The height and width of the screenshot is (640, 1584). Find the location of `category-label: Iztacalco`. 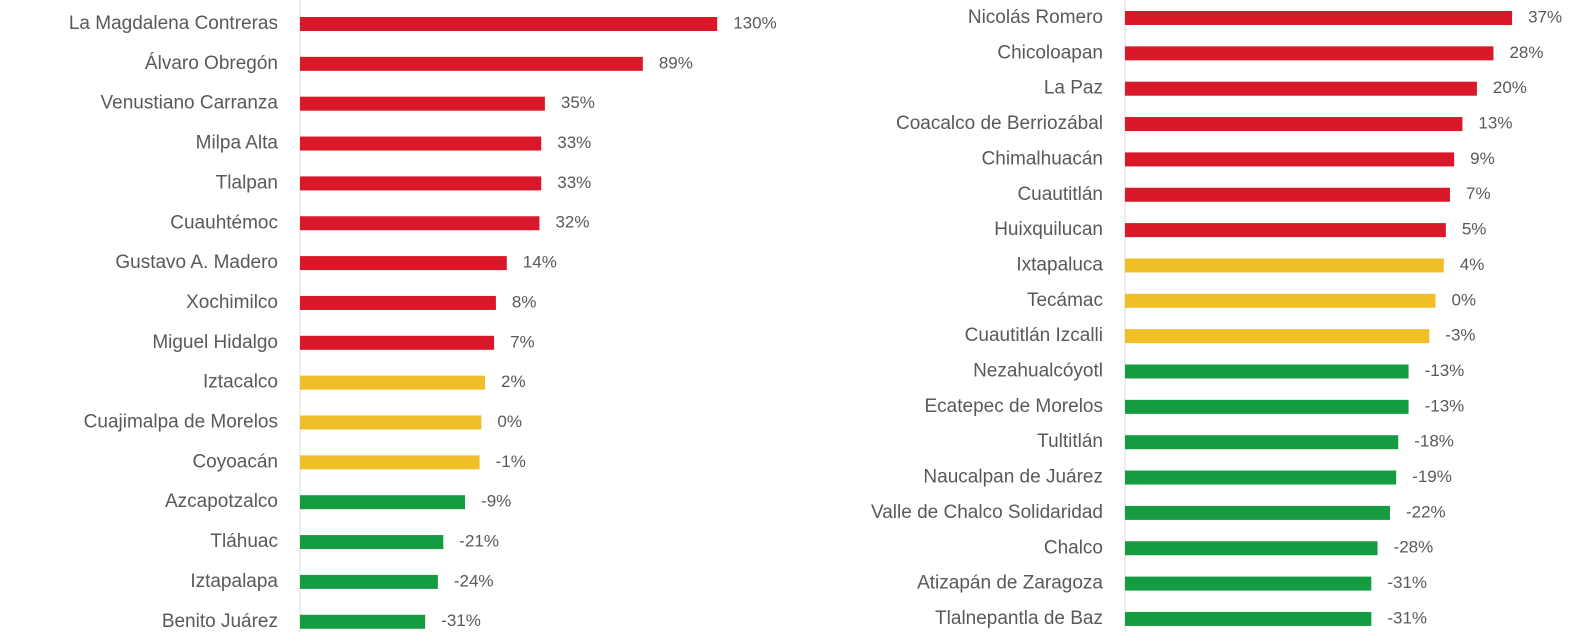

category-label: Iztacalco is located at coordinates (240, 382).